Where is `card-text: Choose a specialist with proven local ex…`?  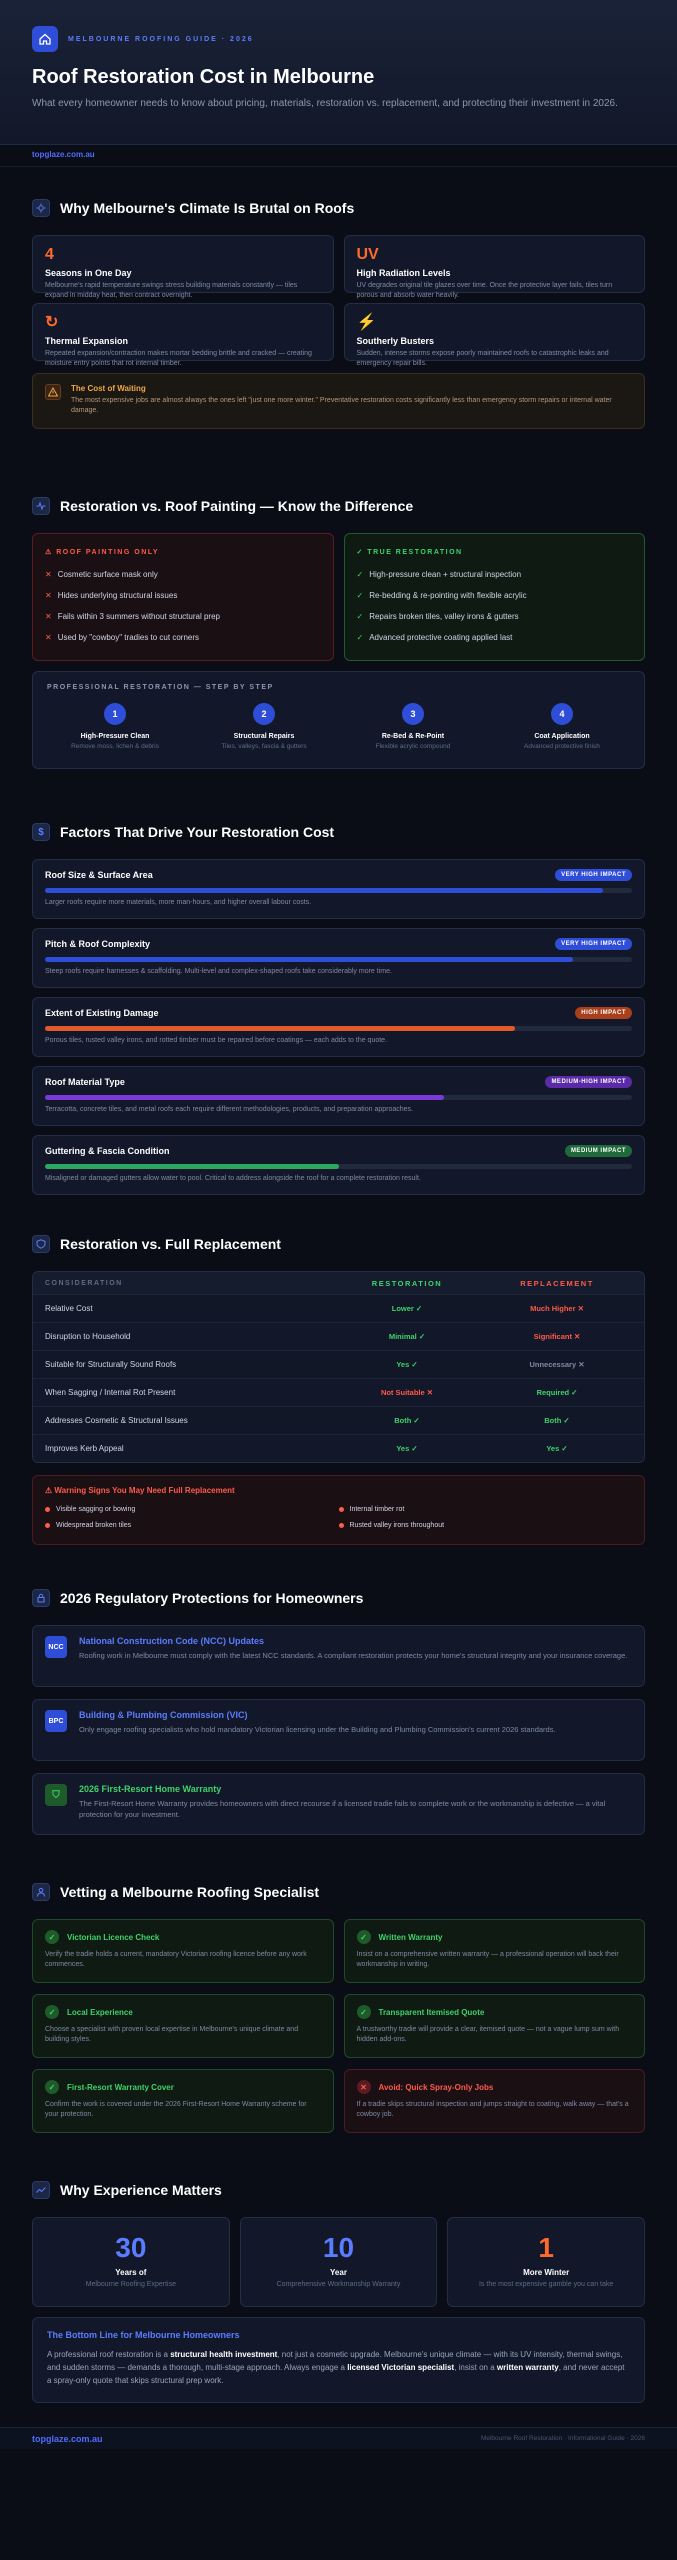 card-text: Choose a specialist with proven local ex… is located at coordinates (172, 2034).